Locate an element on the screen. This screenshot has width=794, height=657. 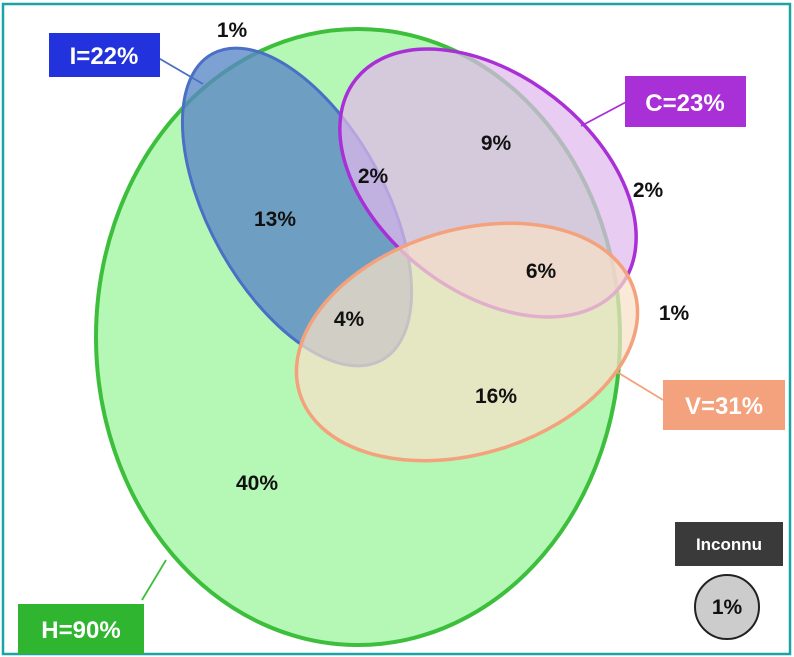
tag-H: H=90% is located at coordinates (81, 629).